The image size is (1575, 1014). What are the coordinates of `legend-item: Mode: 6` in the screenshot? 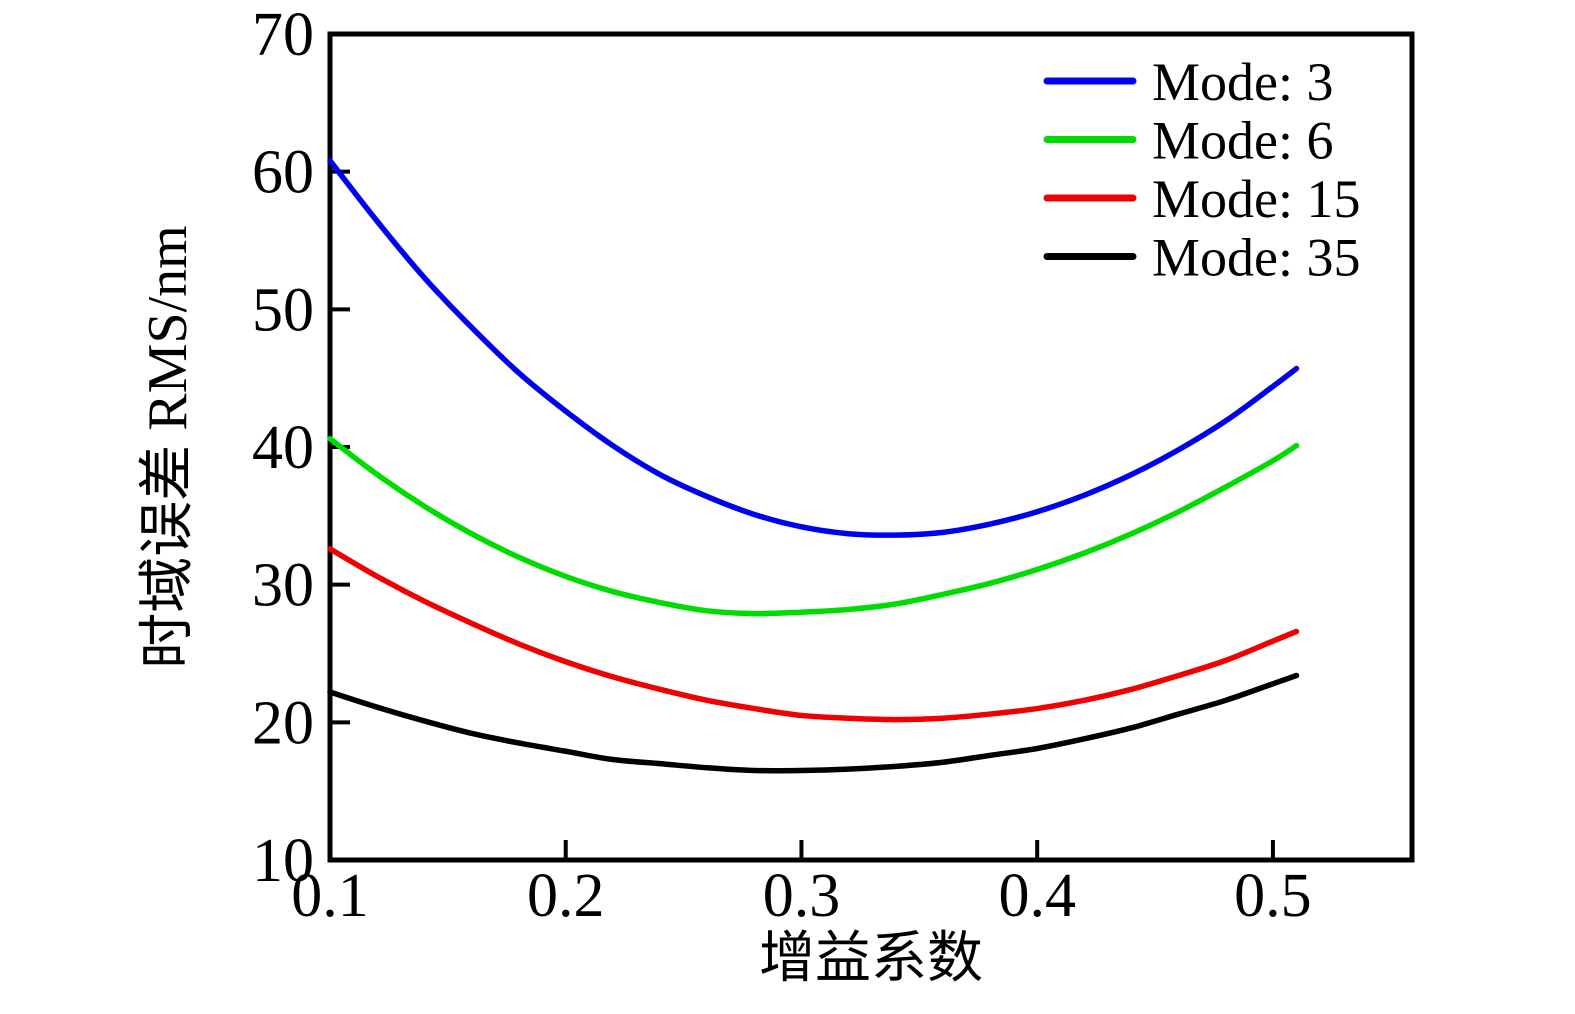 It's located at (1188, 141).